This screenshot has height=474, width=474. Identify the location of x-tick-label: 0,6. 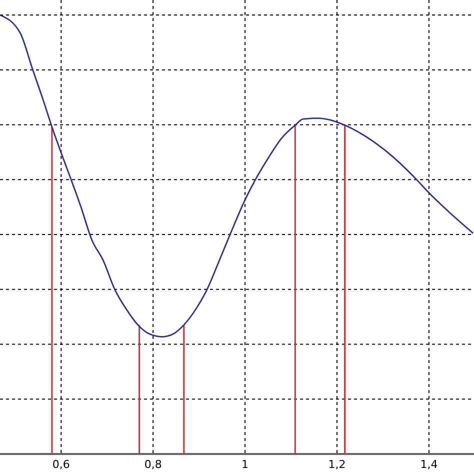
(61, 464).